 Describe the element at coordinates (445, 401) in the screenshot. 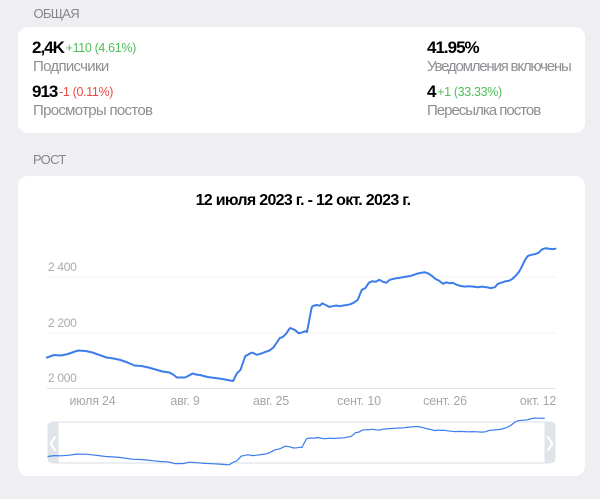

I see `svg-text: сент. 26` at that location.